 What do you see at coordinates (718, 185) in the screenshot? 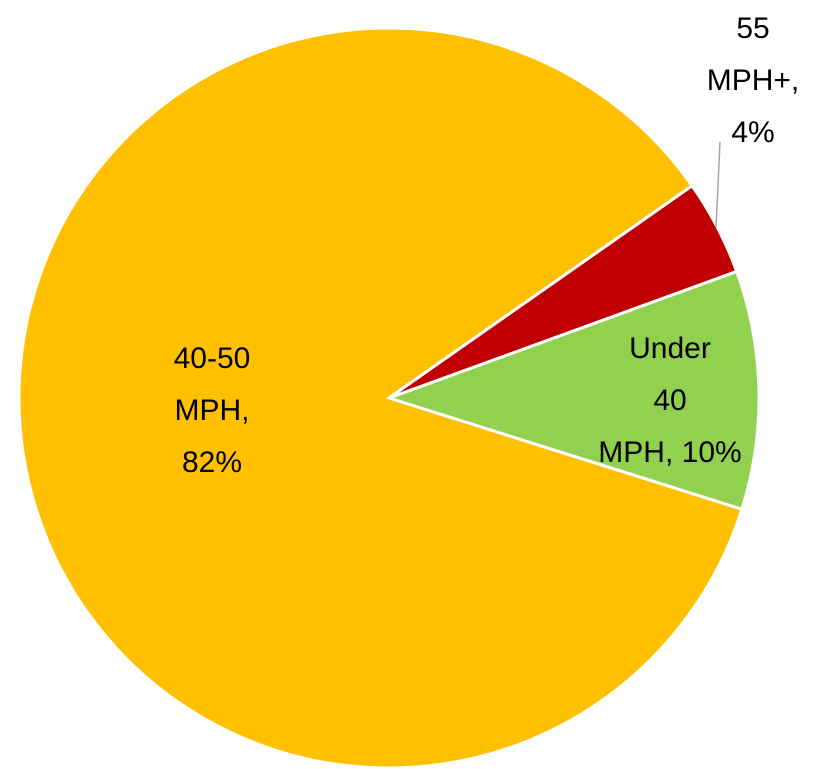
I see `leader-line` at bounding box center [718, 185].